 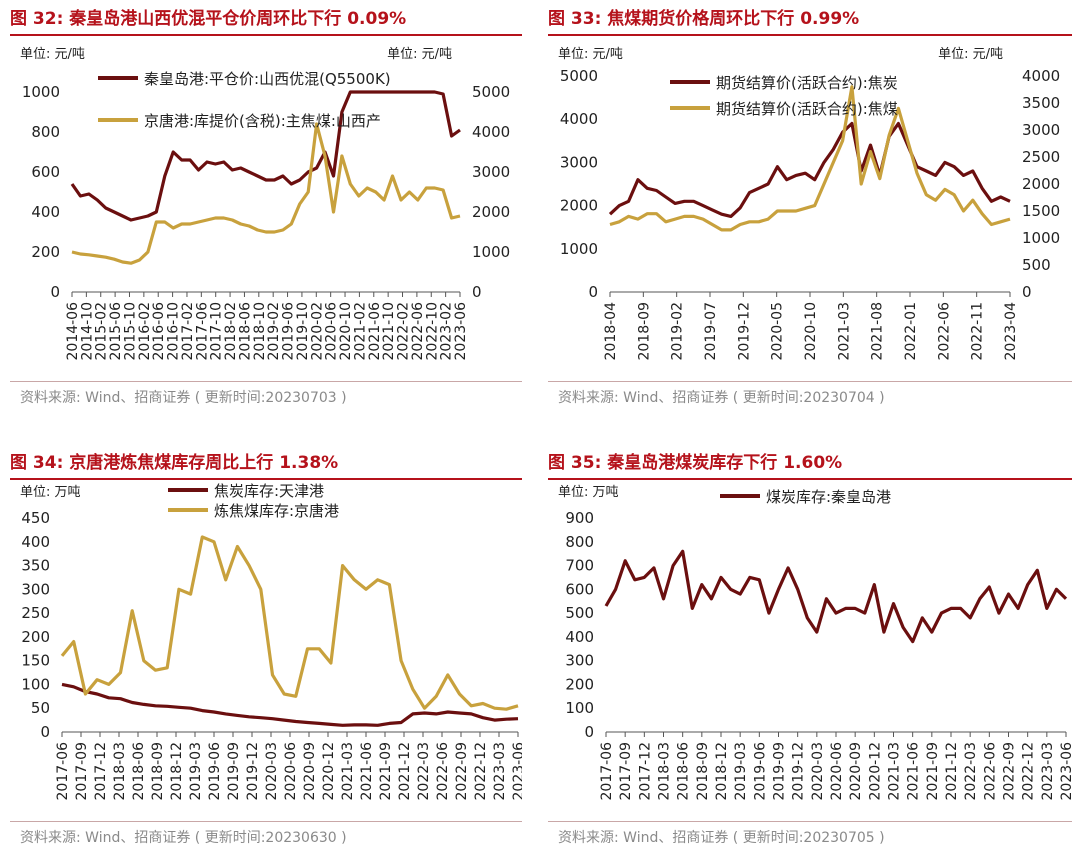 What do you see at coordinates (231, 331) in the screenshot?
I see `x-tick-label: 2018-02` at bounding box center [231, 331].